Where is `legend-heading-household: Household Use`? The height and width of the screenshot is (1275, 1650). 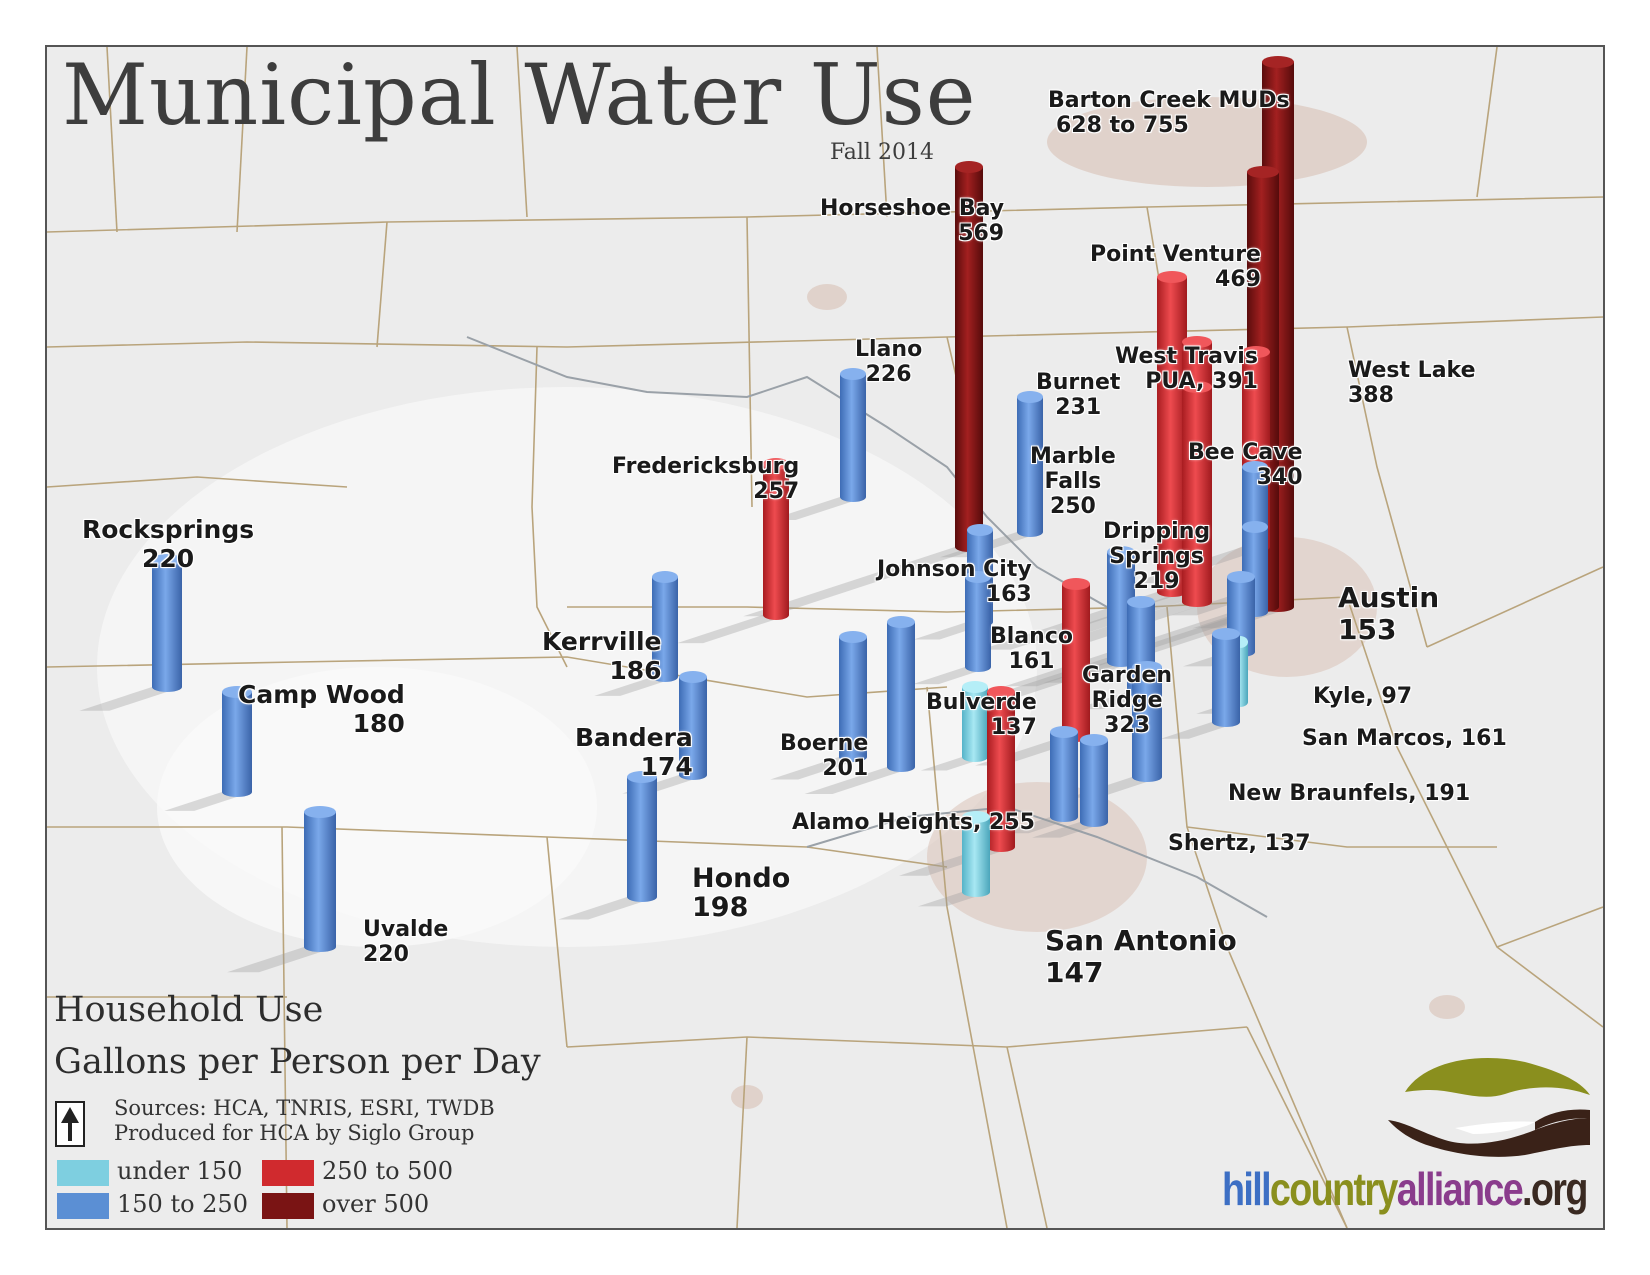
legend-heading-household: Household Use is located at coordinates (189, 1010).